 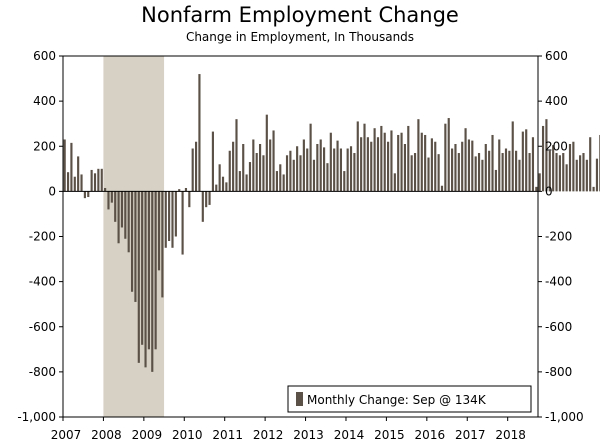 What do you see at coordinates (44, 56) in the screenshot?
I see `y-tick-label-left: 600` at bounding box center [44, 56].